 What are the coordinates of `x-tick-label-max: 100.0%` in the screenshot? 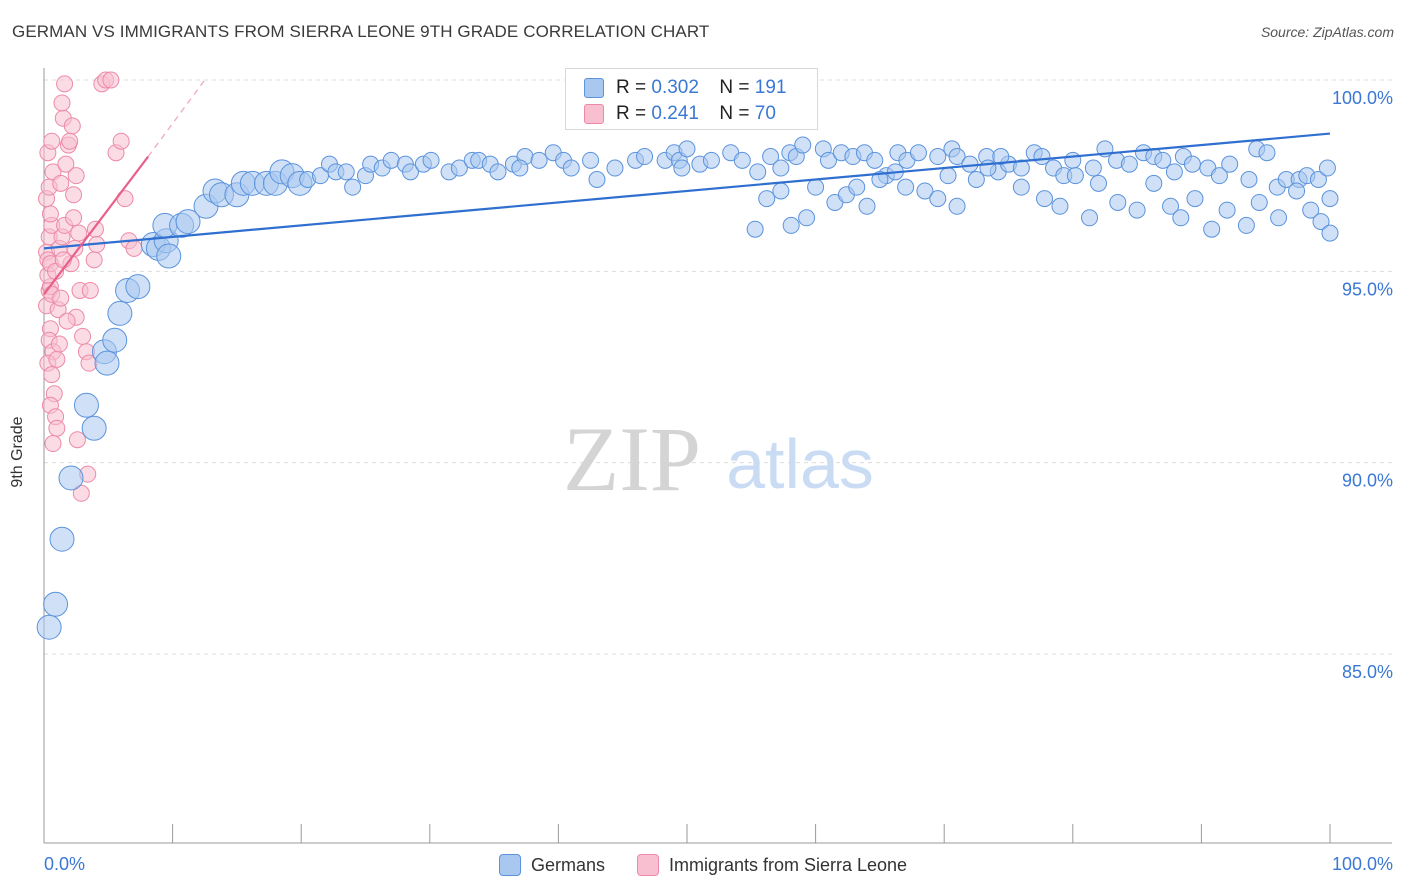 It's located at (1362, 864).